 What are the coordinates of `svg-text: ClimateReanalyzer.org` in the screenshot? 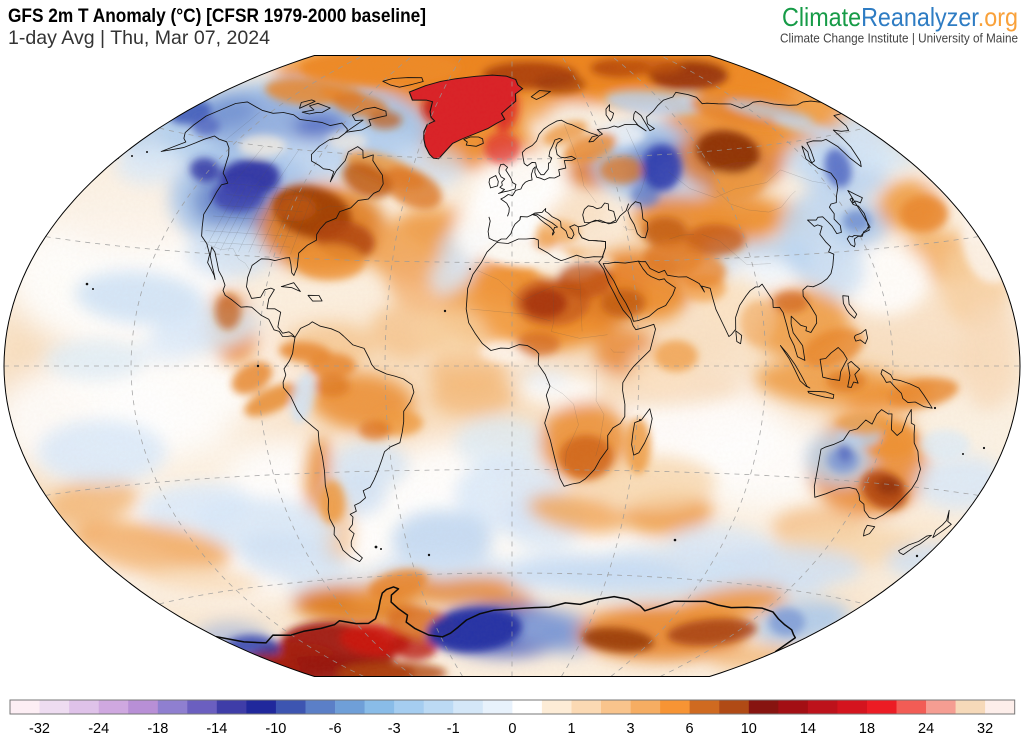 It's located at (900, 17).